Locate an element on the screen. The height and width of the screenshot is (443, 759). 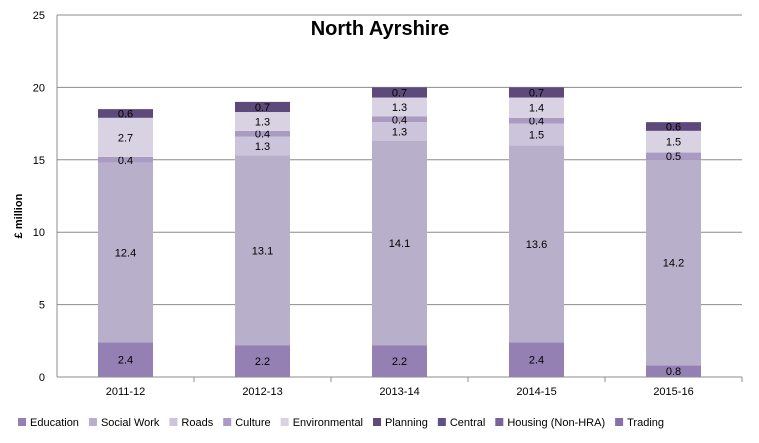
y-tick-label: 25 is located at coordinates (39, 16).